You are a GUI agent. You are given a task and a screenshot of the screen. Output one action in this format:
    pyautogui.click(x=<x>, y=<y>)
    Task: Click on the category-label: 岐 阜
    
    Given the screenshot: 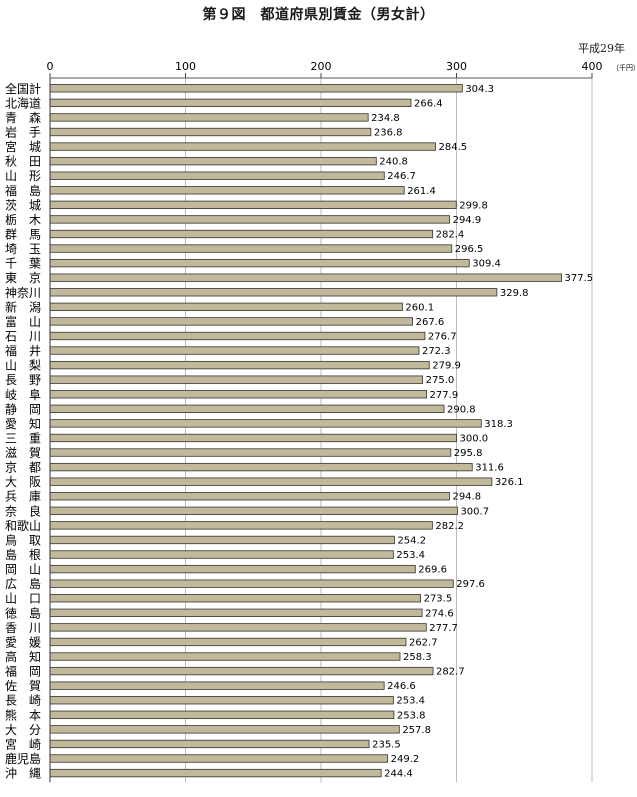 What is the action you would take?
    pyautogui.click(x=23, y=395)
    